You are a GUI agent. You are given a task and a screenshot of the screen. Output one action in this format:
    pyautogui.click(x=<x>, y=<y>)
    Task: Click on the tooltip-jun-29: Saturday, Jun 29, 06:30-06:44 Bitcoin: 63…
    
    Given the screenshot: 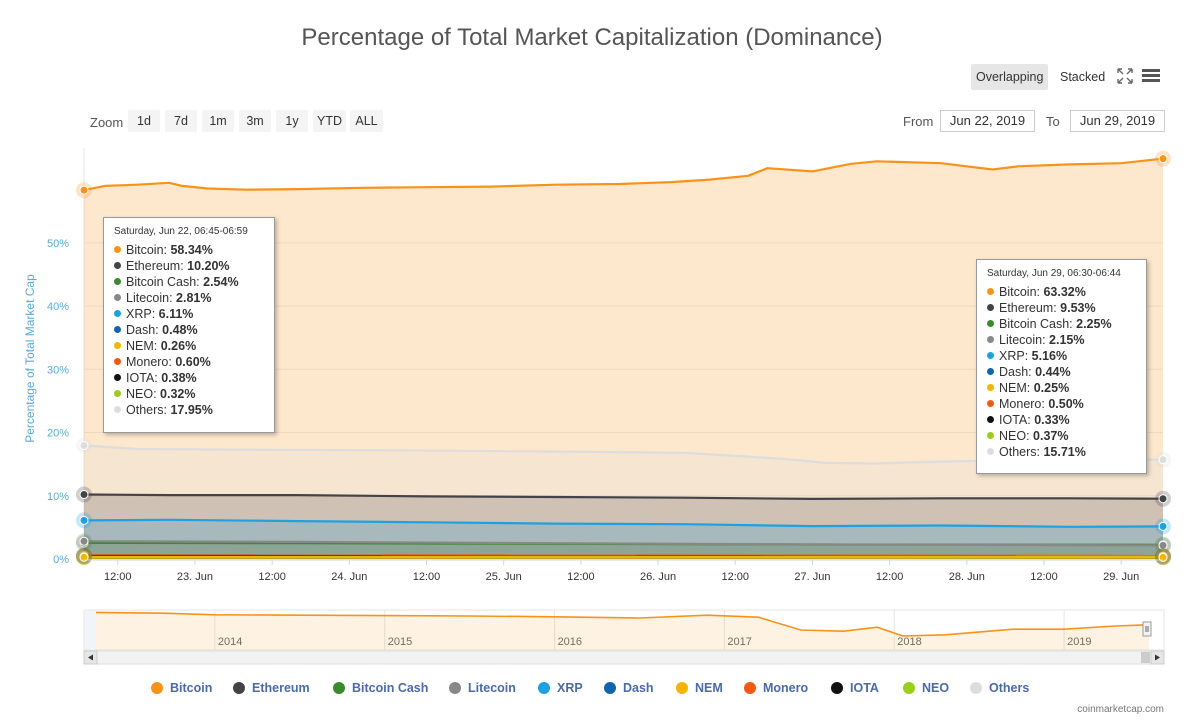 What is the action you would take?
    pyautogui.click(x=1061, y=366)
    